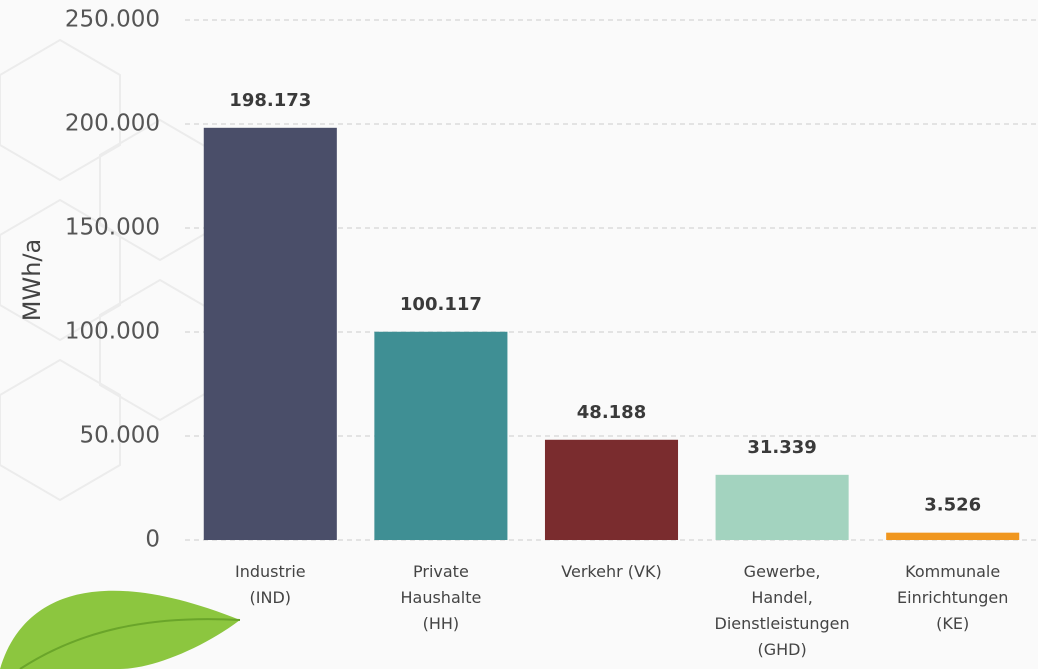 This screenshot has width=1038, height=669. What do you see at coordinates (781, 447) in the screenshot?
I see `data-label: 31.339` at bounding box center [781, 447].